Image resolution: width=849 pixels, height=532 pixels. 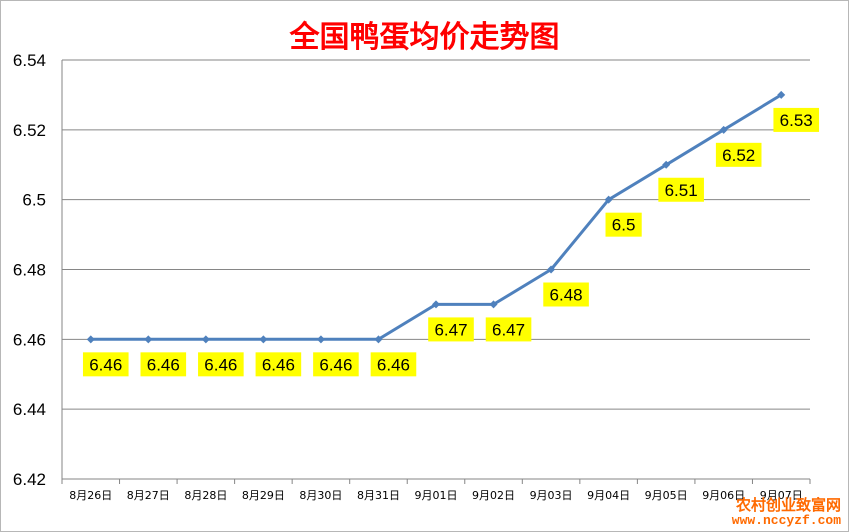 I want to click on watermark-name: 农村创业致富网, so click(x=788, y=505).